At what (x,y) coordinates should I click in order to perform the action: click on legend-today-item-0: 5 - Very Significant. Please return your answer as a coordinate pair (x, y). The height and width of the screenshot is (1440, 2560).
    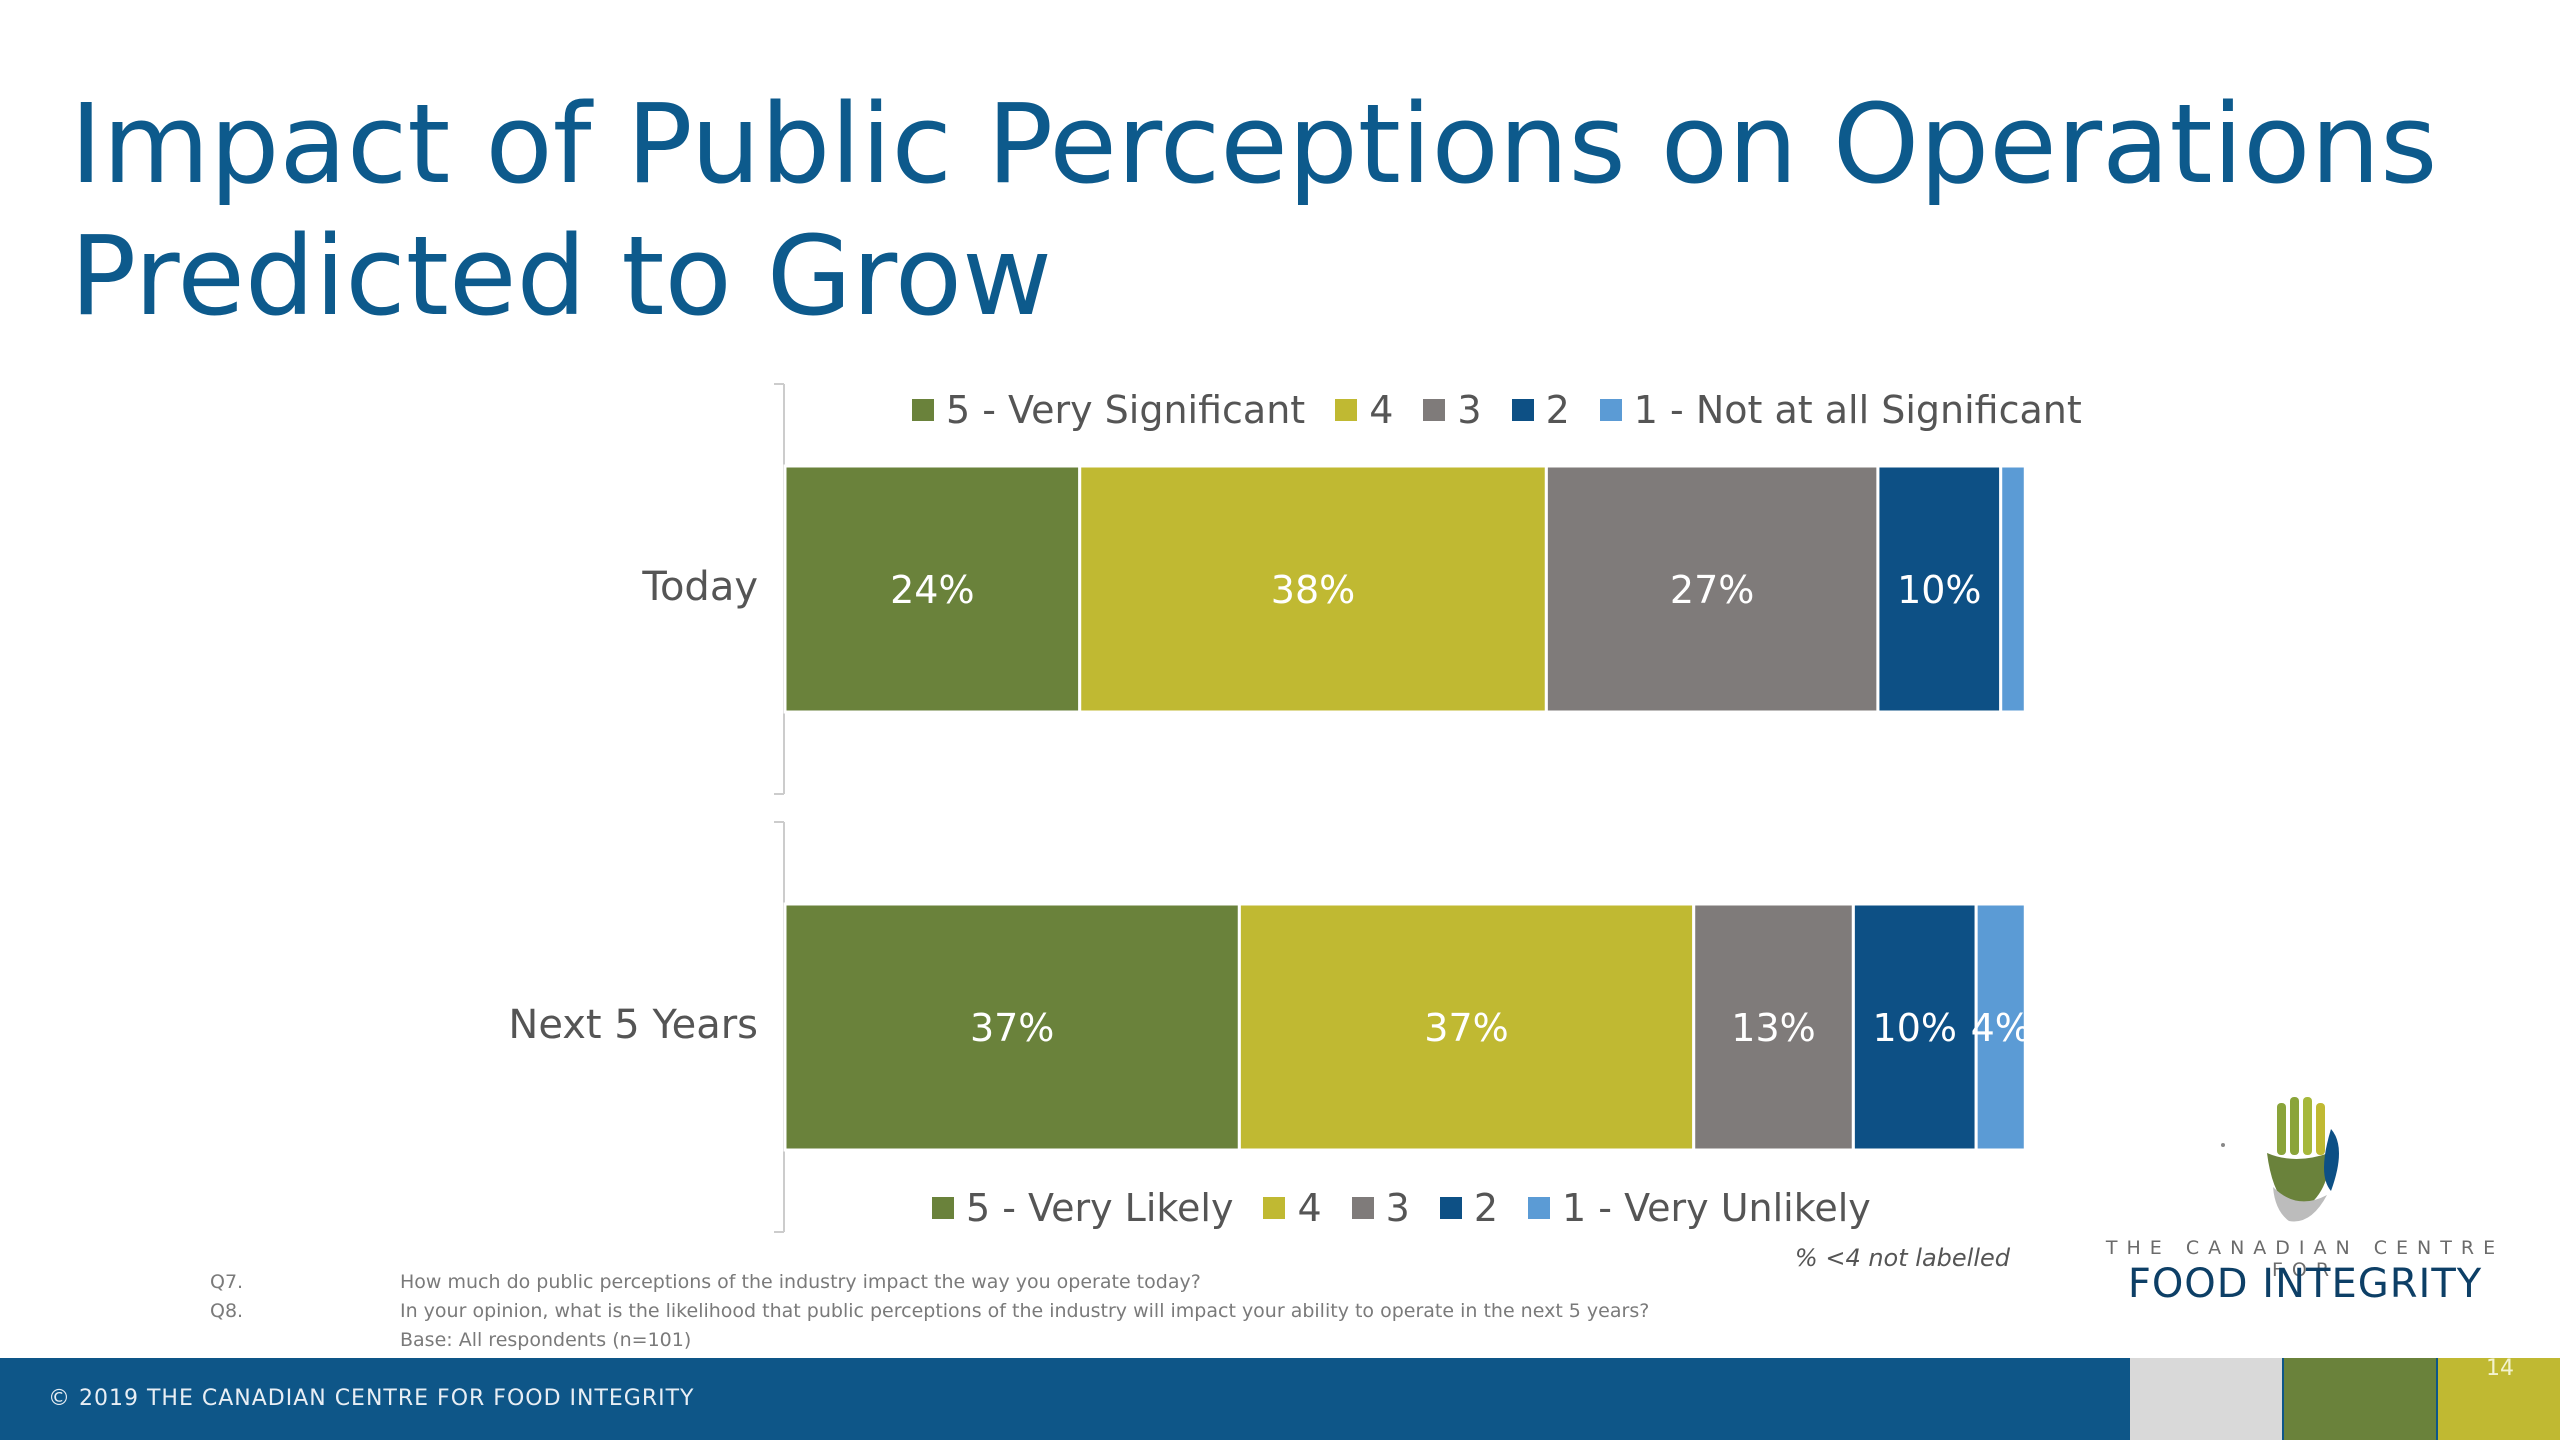
    Looking at the image, I should click on (1108, 410).